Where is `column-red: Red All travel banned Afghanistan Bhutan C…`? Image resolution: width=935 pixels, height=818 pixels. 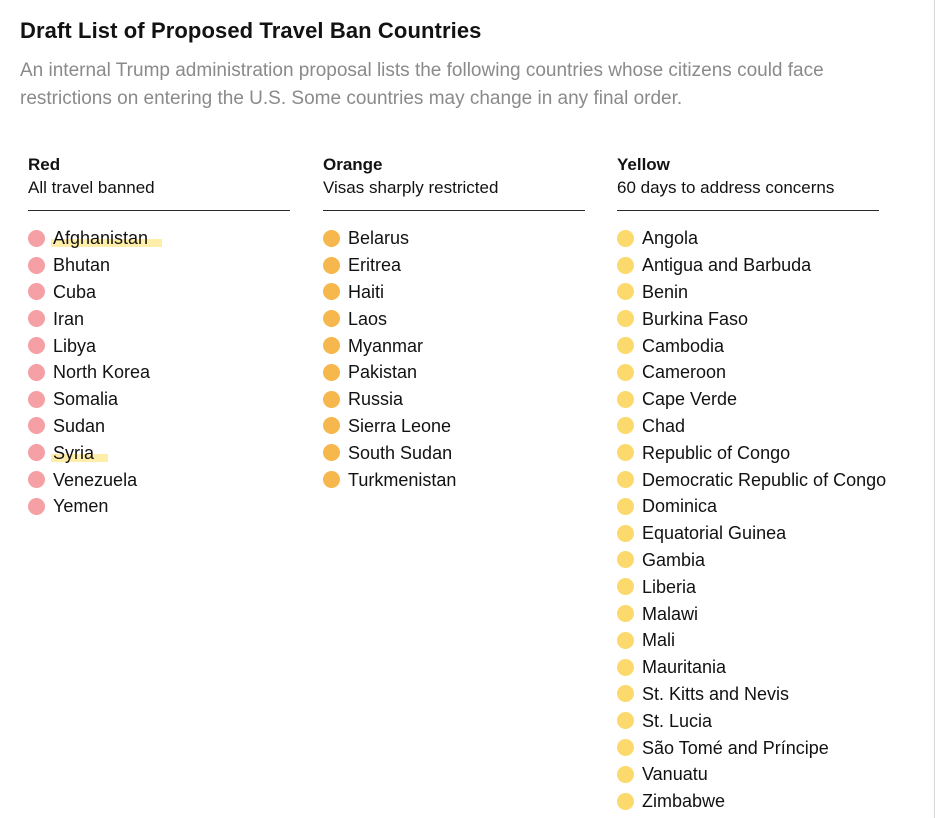
column-red: Red All travel banned Afghanistan Bhutan C… is located at coordinates (159, 337).